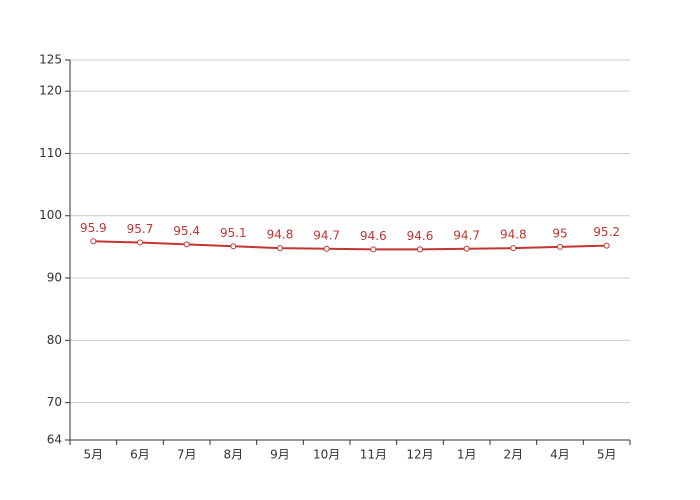 This screenshot has width=700, height=500. What do you see at coordinates (140, 229) in the screenshot?
I see `value-label: 95.7` at bounding box center [140, 229].